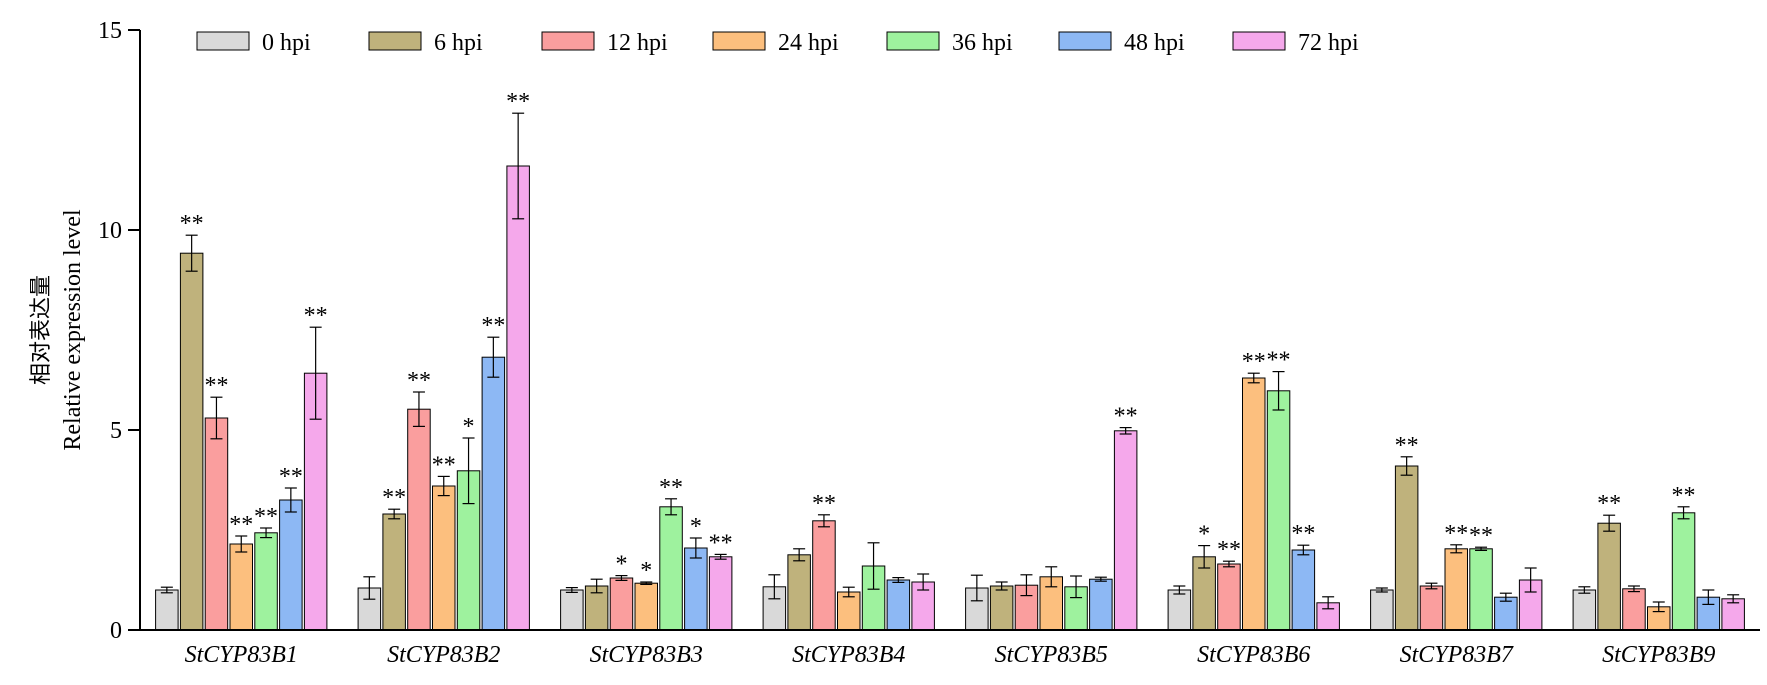  Describe the element at coordinates (116, 431) in the screenshot. I see `y-tick-label: 5` at that location.